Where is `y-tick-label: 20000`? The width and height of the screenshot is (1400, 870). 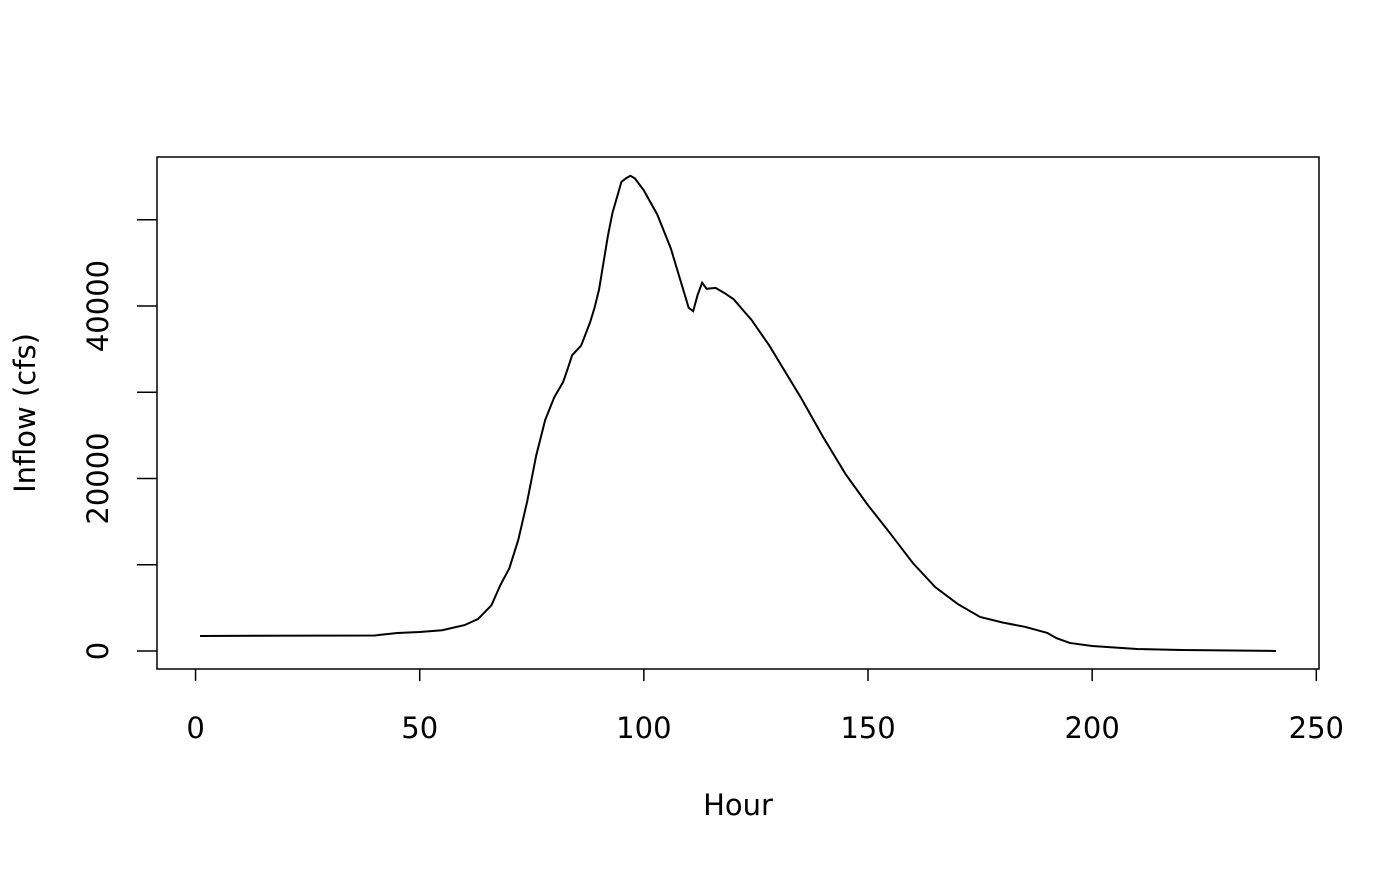
y-tick-label: 20000 is located at coordinates (98, 478).